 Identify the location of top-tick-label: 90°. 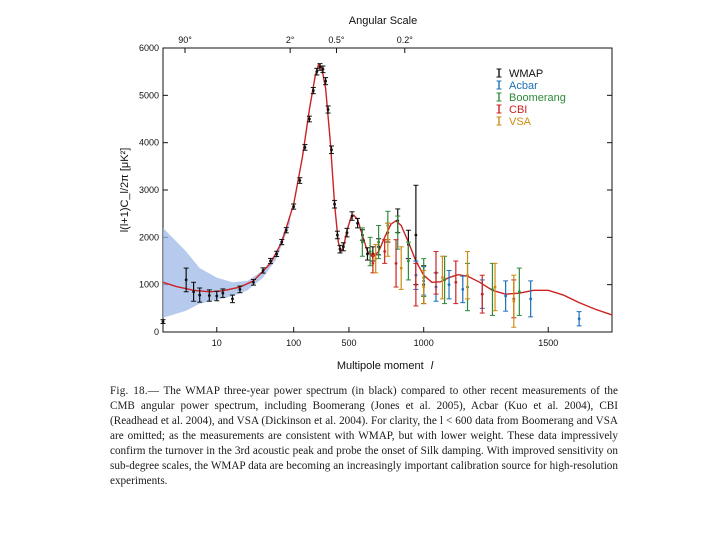
(185, 40).